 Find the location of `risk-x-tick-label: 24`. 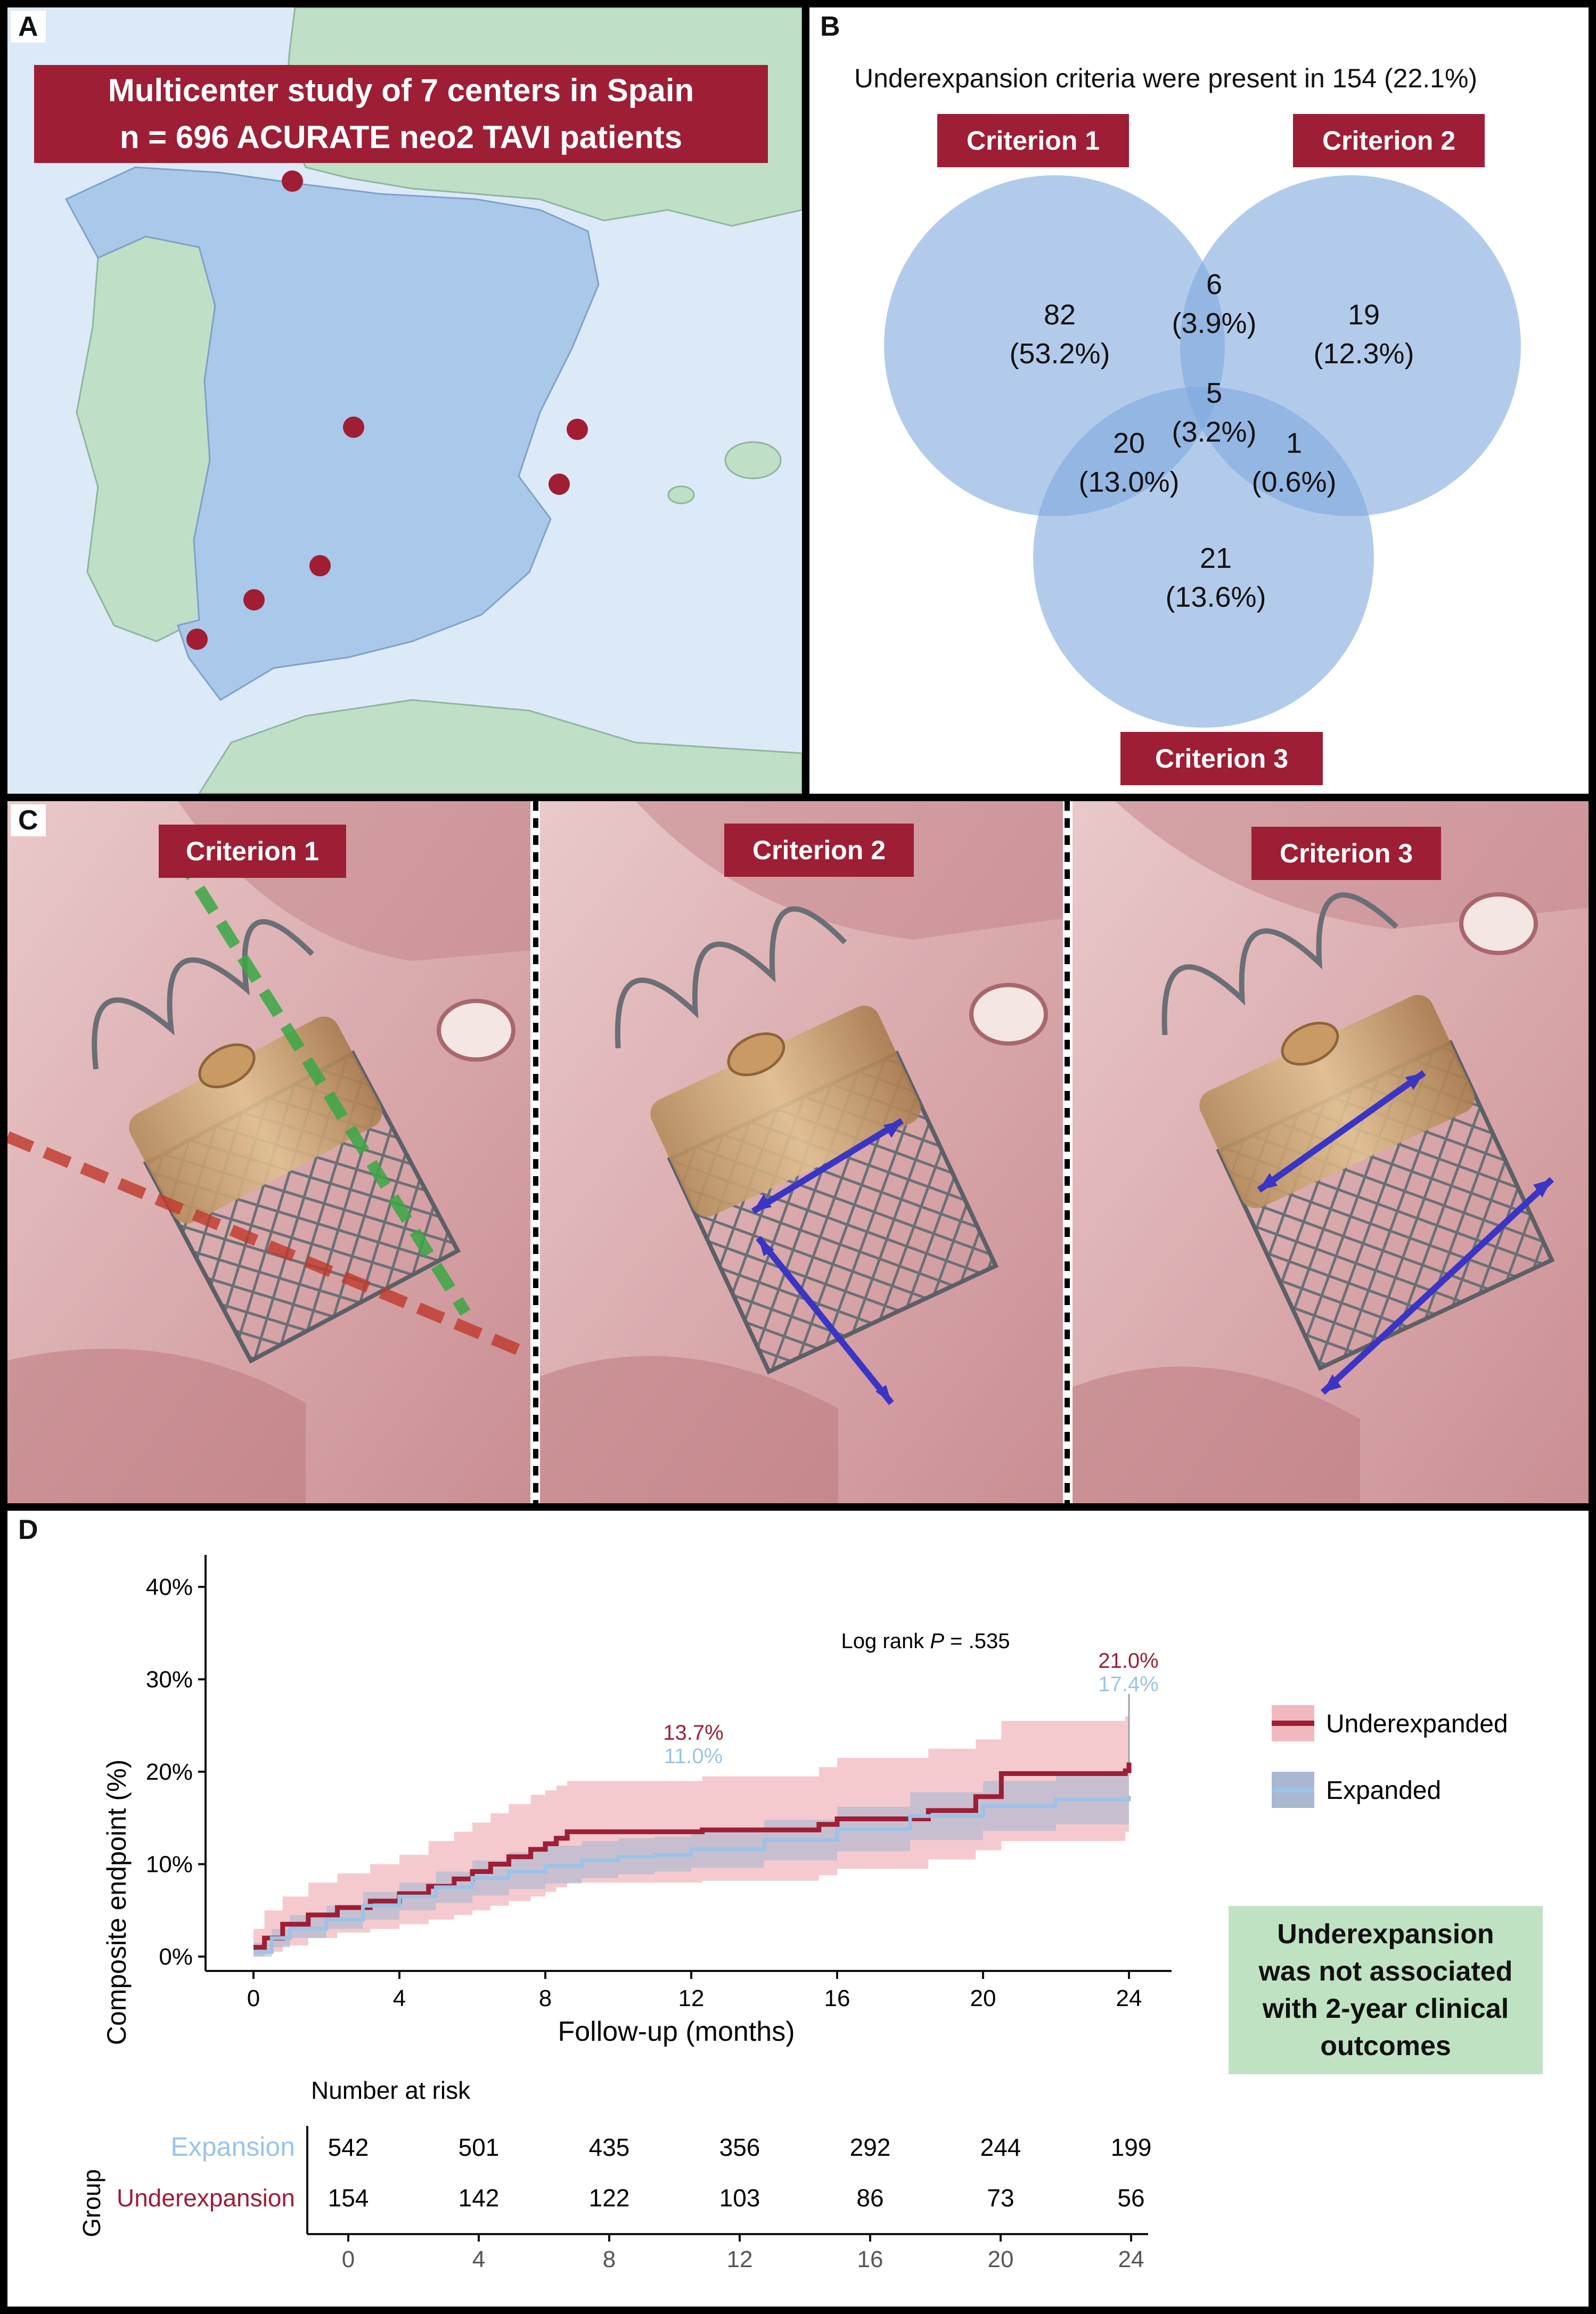

risk-x-tick-label: 24 is located at coordinates (1131, 2259).